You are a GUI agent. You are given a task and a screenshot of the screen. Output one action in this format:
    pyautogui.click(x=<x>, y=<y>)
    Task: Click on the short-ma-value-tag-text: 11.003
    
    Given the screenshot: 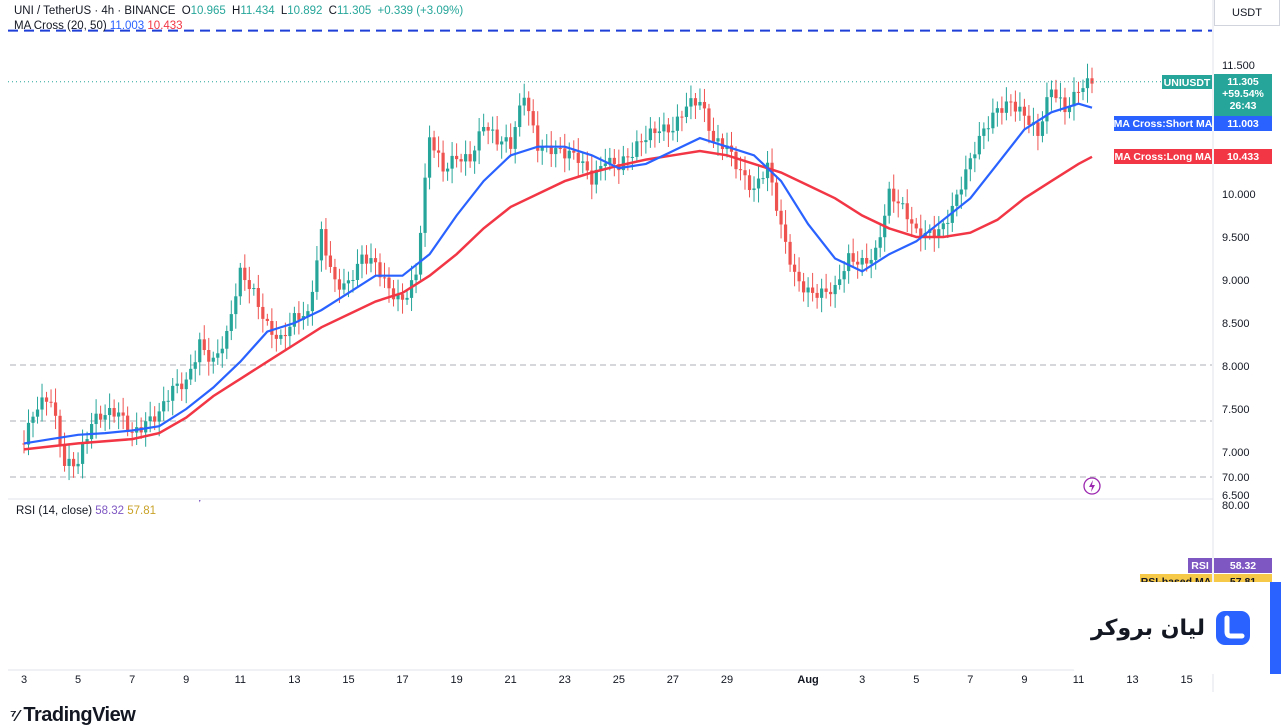 What is the action you would take?
    pyautogui.click(x=1243, y=124)
    